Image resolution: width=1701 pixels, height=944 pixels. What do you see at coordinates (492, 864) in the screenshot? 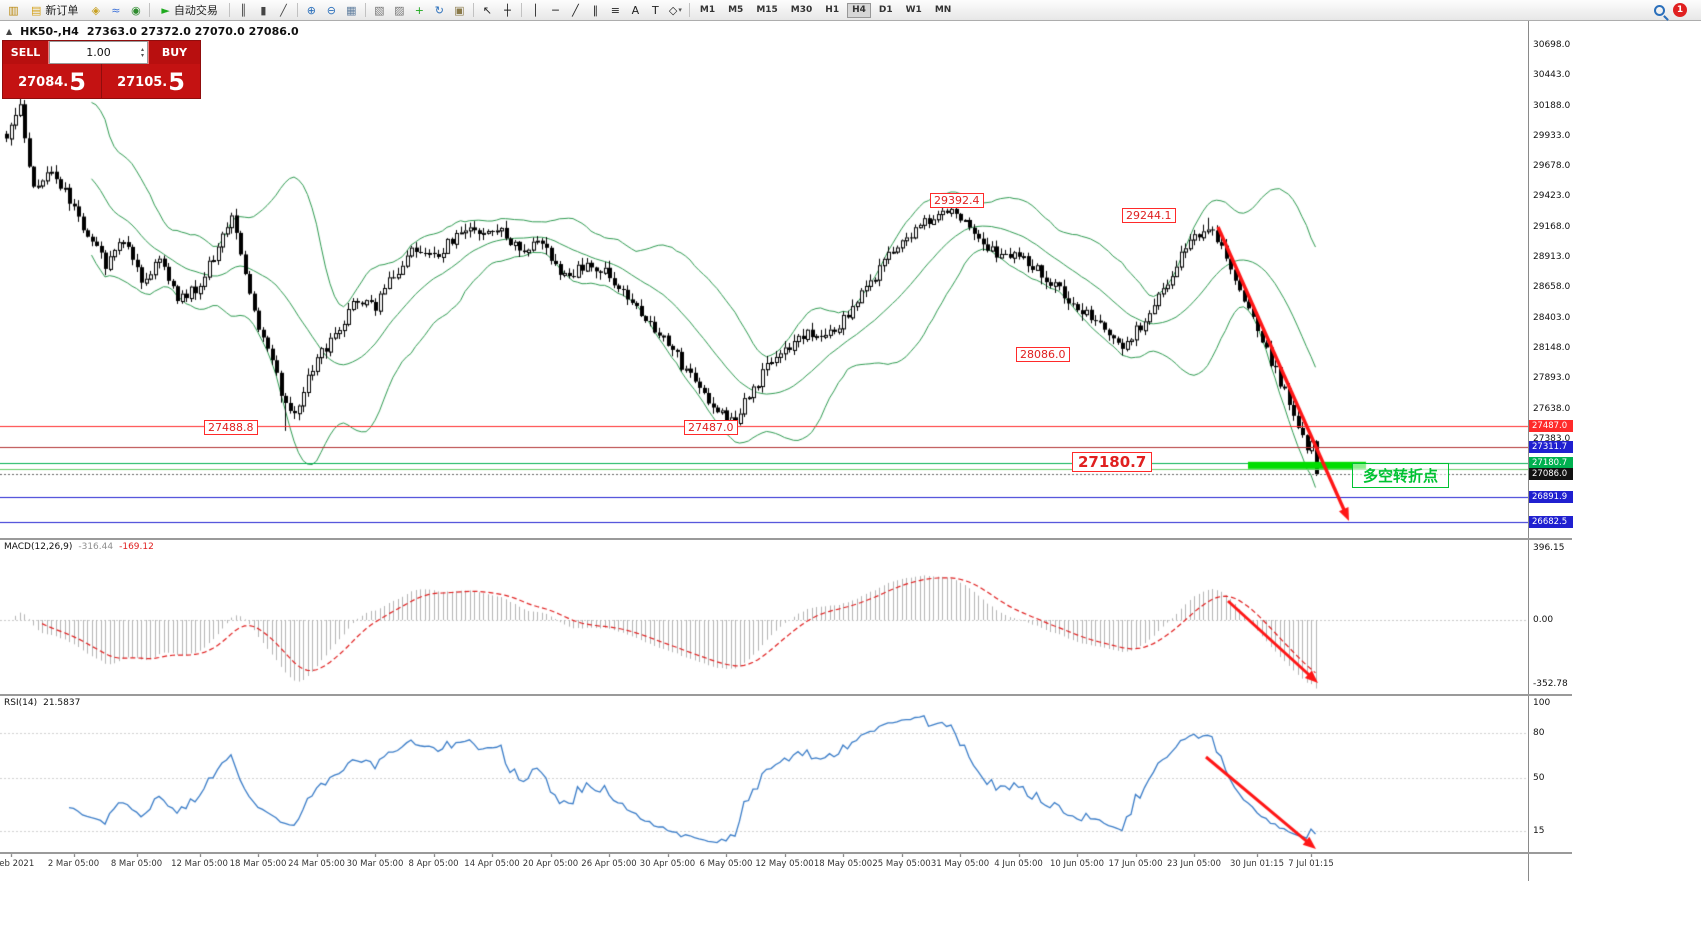
I see `time-axis-label: 14 Apr 05:00` at bounding box center [492, 864].